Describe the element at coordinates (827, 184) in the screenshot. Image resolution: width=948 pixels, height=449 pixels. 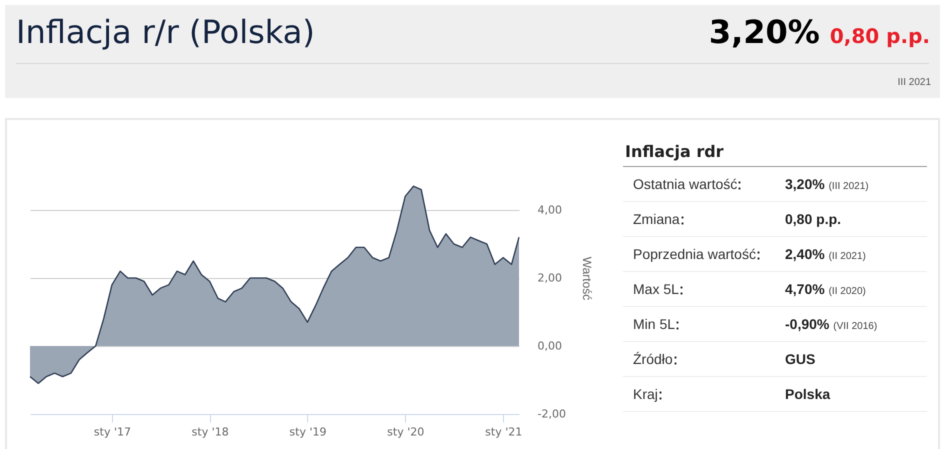
I see `text: 3,20% (III 2021)` at that location.